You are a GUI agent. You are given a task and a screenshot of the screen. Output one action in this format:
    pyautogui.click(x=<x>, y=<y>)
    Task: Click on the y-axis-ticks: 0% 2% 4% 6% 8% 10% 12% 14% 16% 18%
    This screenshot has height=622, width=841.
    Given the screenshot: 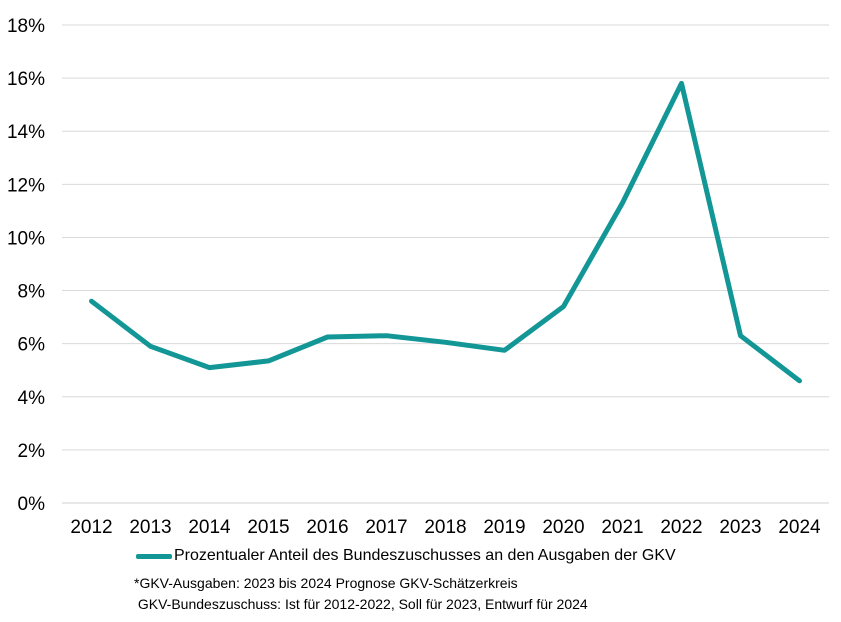 What is the action you would take?
    pyautogui.click(x=26, y=265)
    